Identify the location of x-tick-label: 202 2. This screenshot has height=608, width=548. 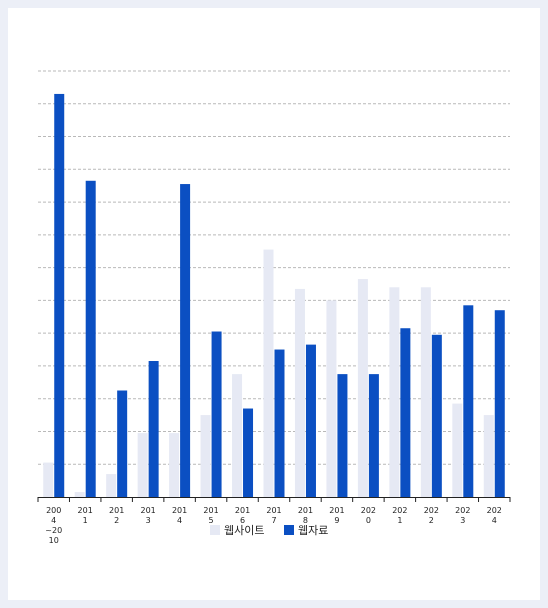
(431, 515).